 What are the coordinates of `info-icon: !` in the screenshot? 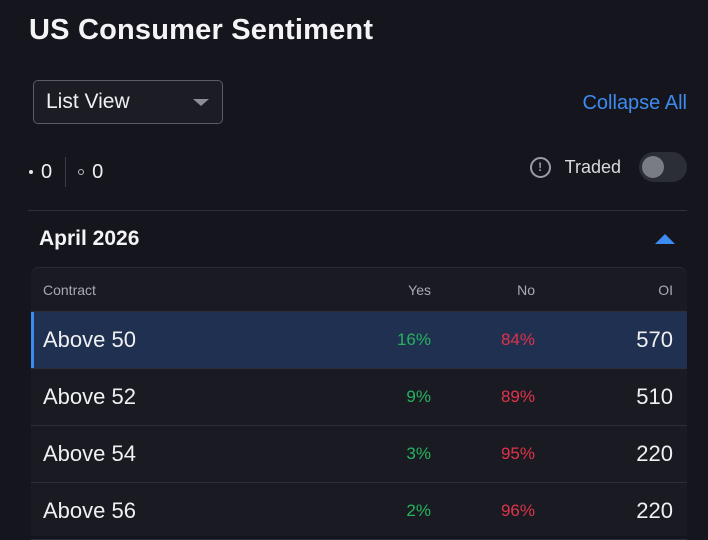 It's located at (540, 167).